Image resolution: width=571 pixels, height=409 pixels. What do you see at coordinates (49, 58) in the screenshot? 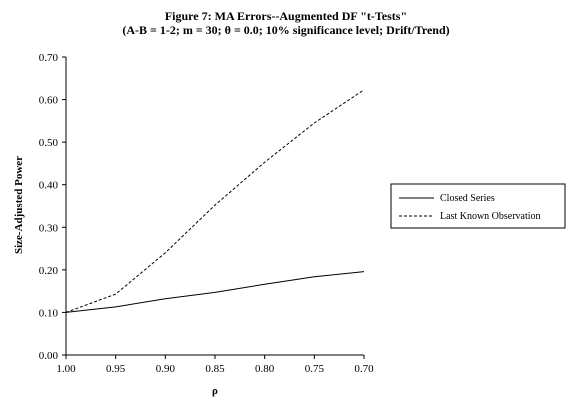
I see `y-tick-label: 0.70` at bounding box center [49, 58].